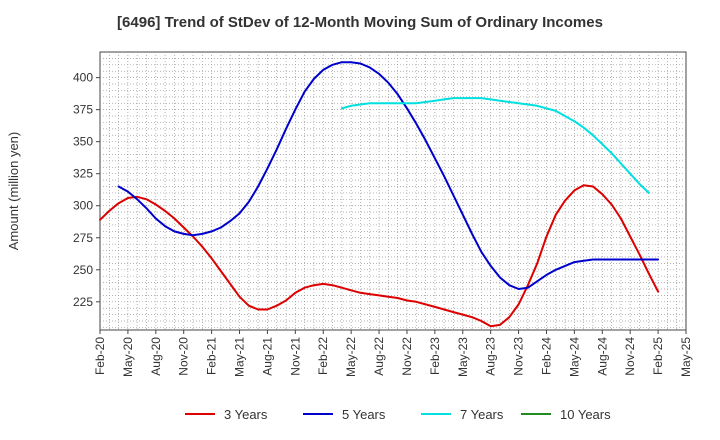 This screenshot has width=720, height=440. What do you see at coordinates (686, 357) in the screenshot?
I see `x-tick-label: May-25` at bounding box center [686, 357].